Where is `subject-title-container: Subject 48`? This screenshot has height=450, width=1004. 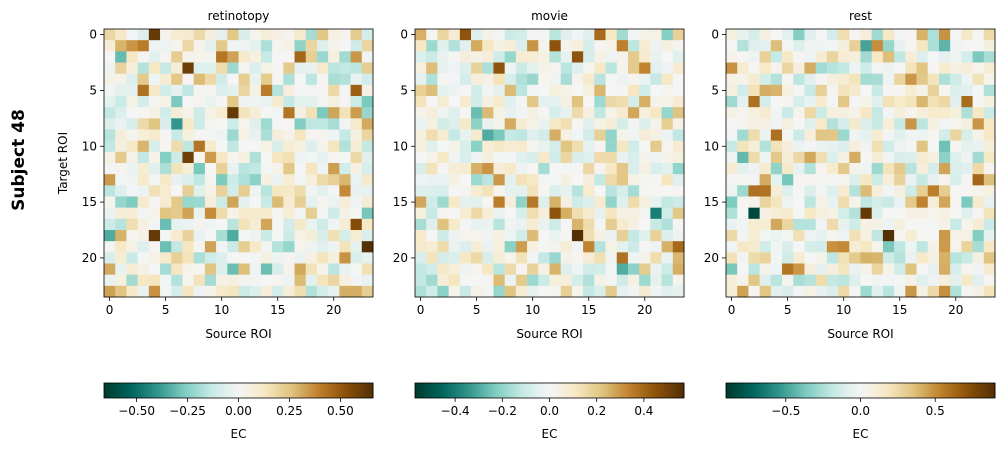 subject-title-container: Subject 48 is located at coordinates (18, 160).